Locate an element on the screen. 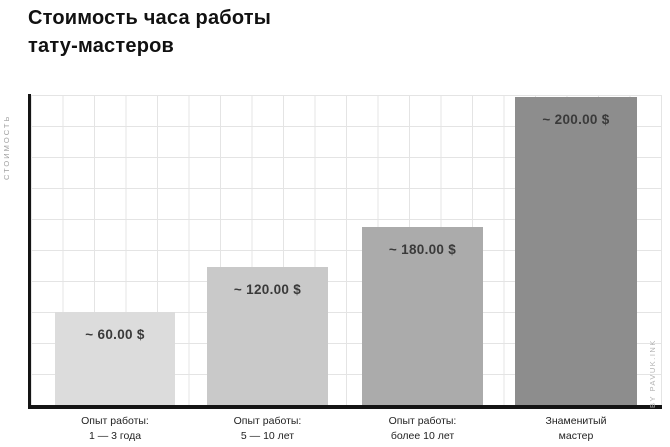  x-axis-label: Знаменитый мастер is located at coordinates (576, 429).